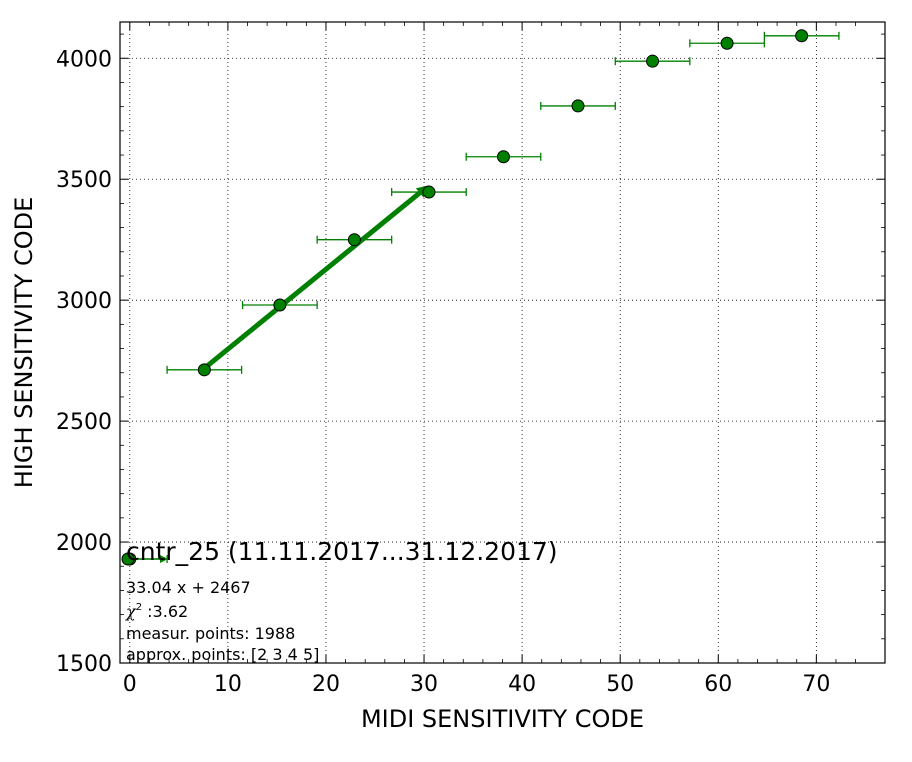 The height and width of the screenshot is (762, 912). I want to click on x-tick-label: 50, so click(620, 684).